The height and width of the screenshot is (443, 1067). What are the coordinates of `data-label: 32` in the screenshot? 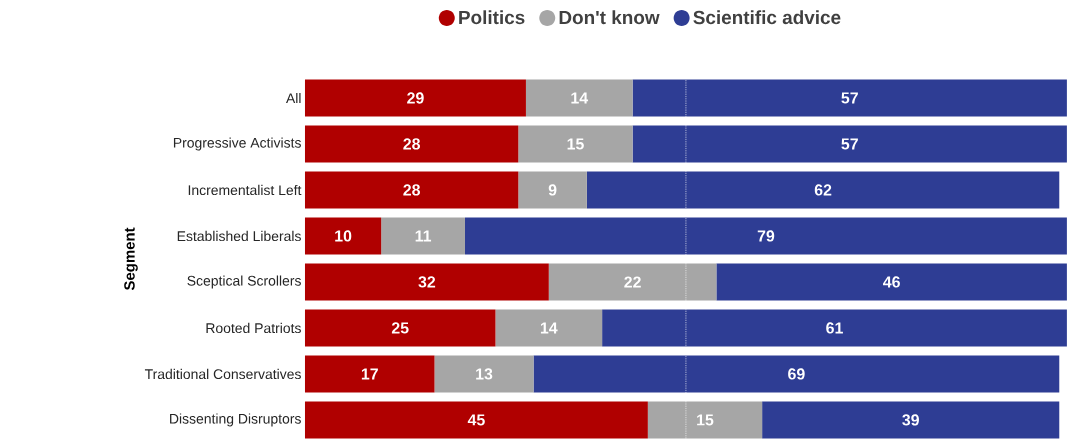 It's located at (427, 282).